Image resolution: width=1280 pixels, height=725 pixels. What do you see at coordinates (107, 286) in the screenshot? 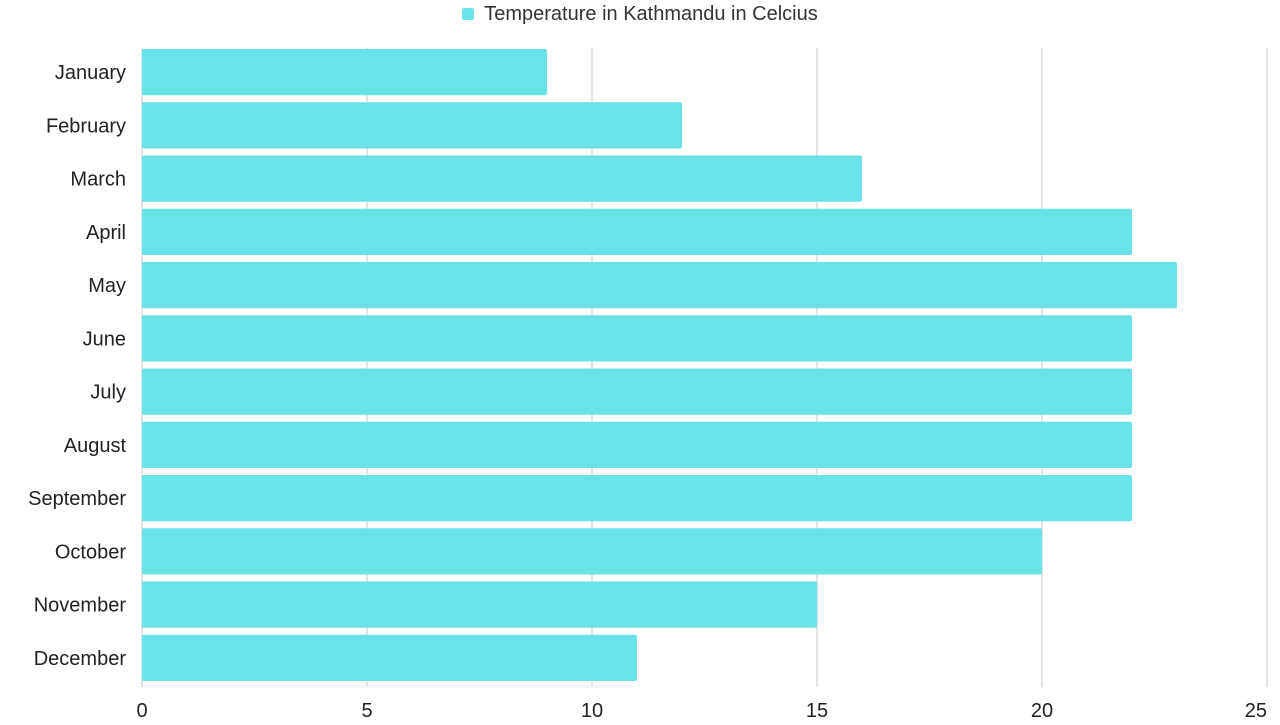
I see `category-label-may: May` at bounding box center [107, 286].